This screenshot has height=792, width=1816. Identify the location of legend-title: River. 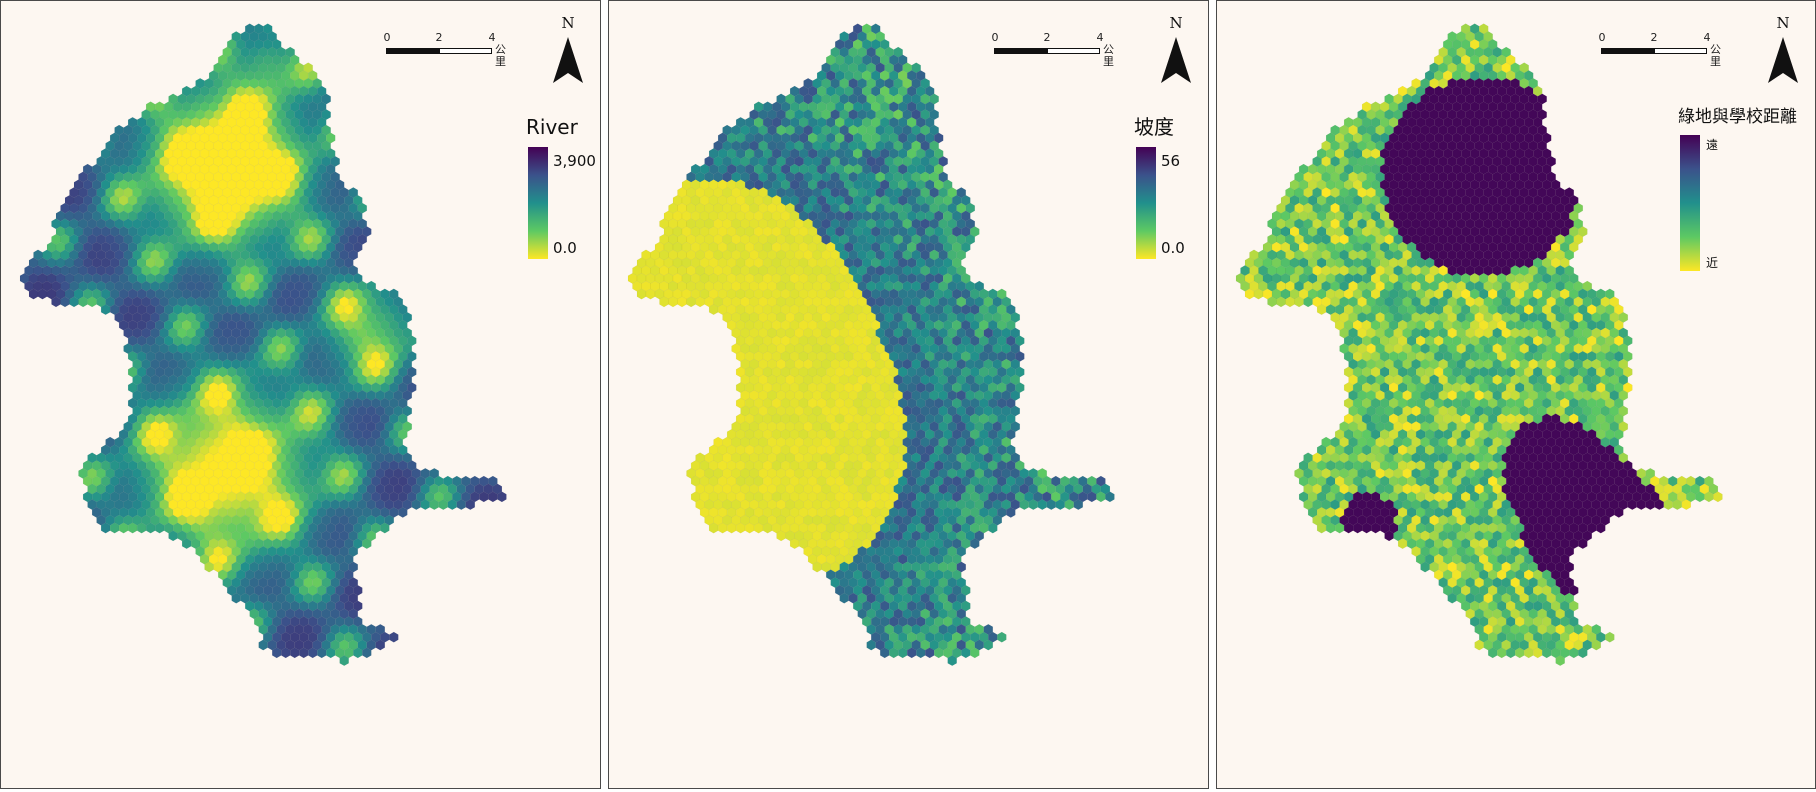
(552, 127).